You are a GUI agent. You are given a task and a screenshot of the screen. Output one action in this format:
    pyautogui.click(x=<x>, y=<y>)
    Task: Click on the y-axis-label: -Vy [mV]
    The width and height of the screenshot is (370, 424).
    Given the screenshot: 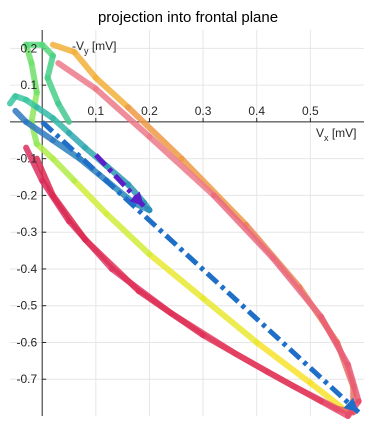 What is the action you would take?
    pyautogui.click(x=94, y=47)
    